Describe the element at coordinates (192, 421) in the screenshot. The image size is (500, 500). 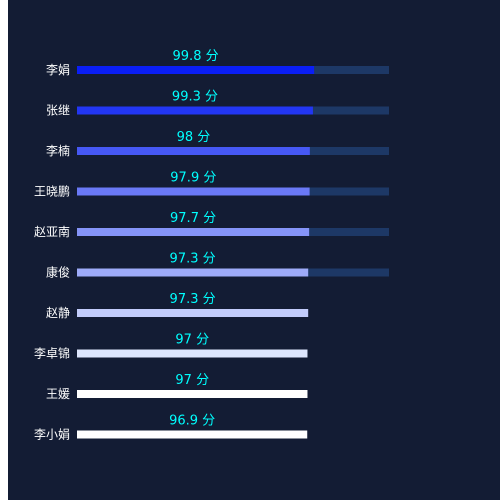
I see `value-label: 96.9 分` at that location.